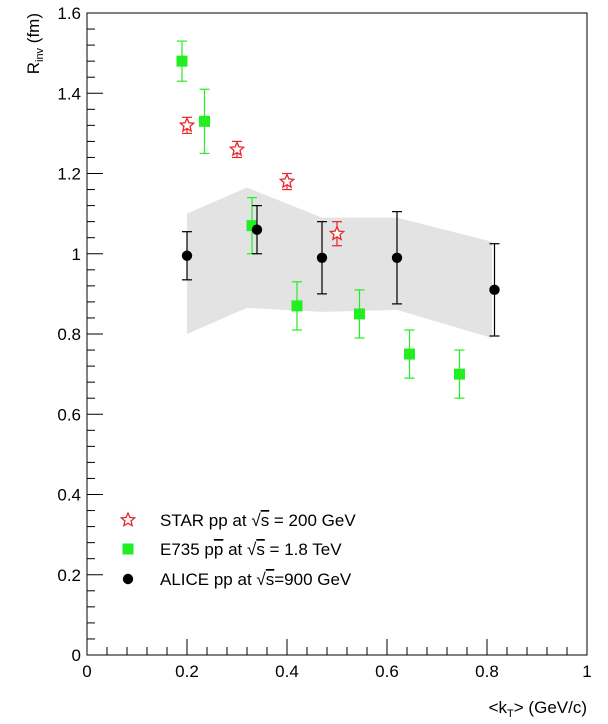 The height and width of the screenshot is (724, 608). I want to click on x-tick-label: 1, so click(586, 671).